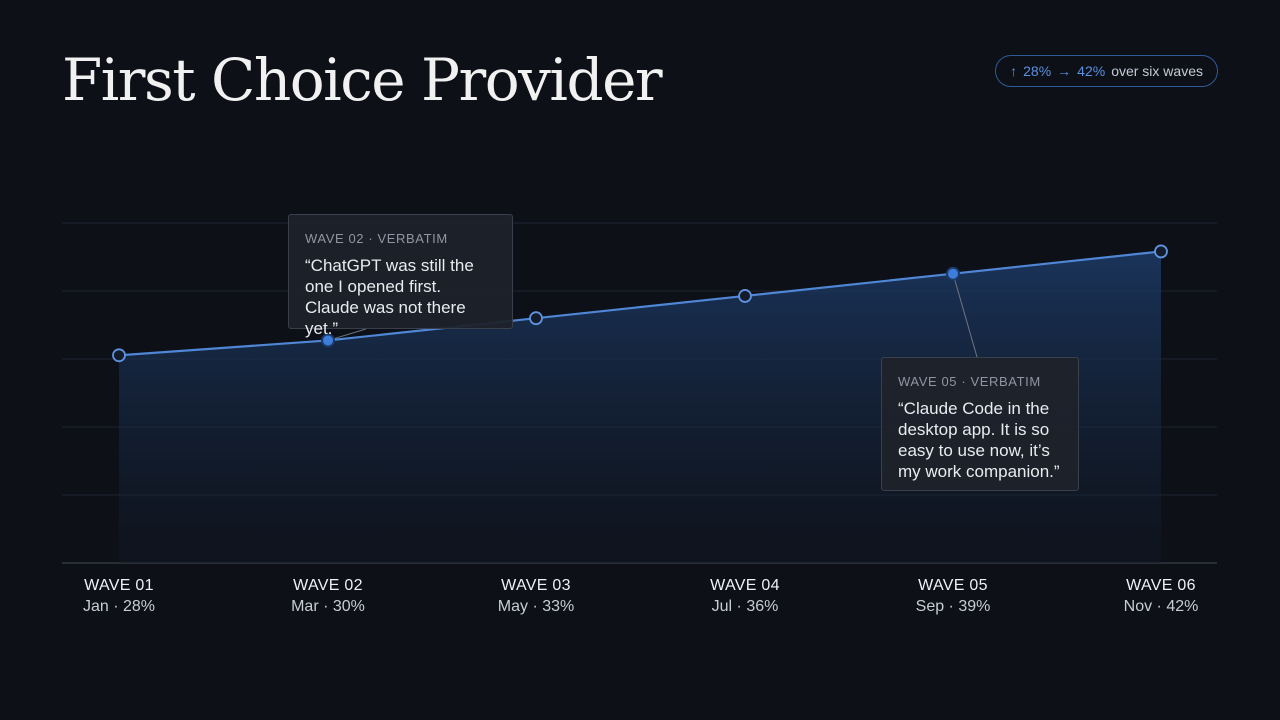 The width and height of the screenshot is (1280, 720). What do you see at coordinates (328, 606) in the screenshot?
I see `x-tick-month-value: Mar · 30%` at bounding box center [328, 606].